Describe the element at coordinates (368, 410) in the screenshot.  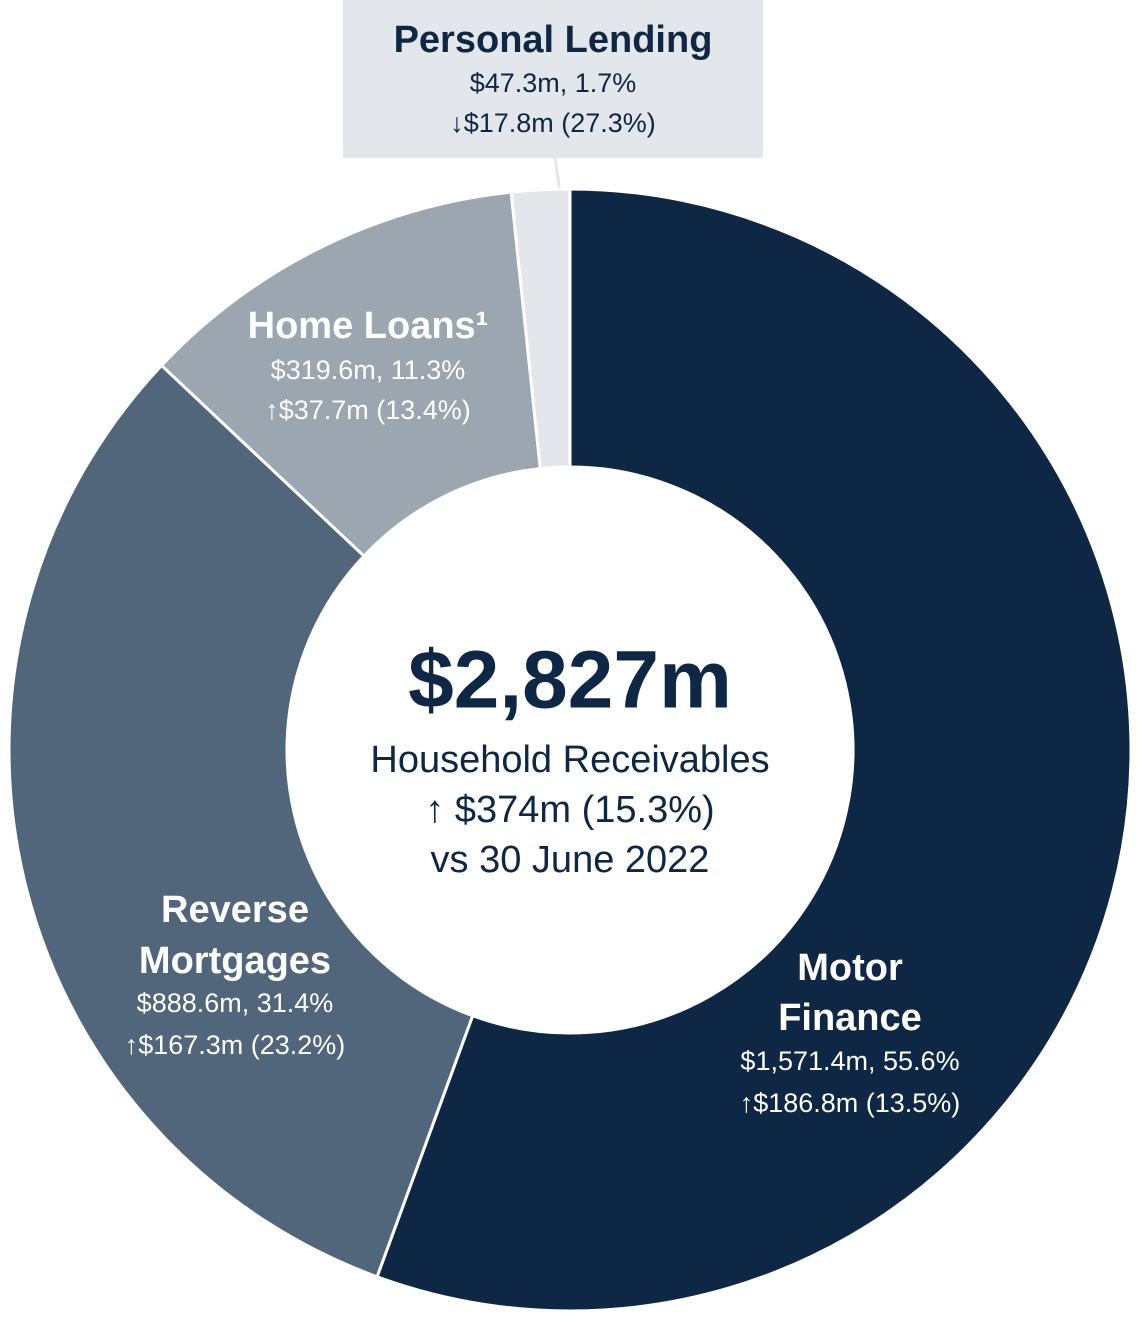
I see `change-label: ↑$37.7m (13.4%)` at that location.